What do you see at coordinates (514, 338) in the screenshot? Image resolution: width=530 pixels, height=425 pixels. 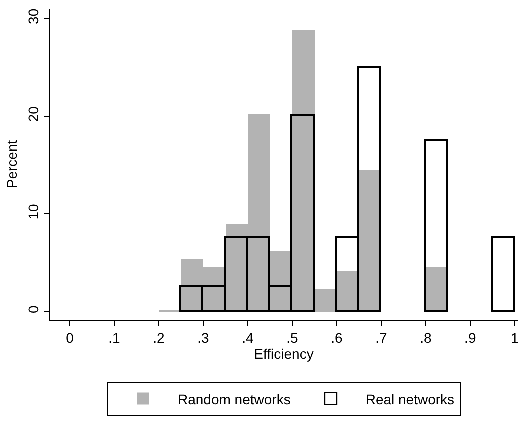 I see `x-tick-label: 1` at bounding box center [514, 338].